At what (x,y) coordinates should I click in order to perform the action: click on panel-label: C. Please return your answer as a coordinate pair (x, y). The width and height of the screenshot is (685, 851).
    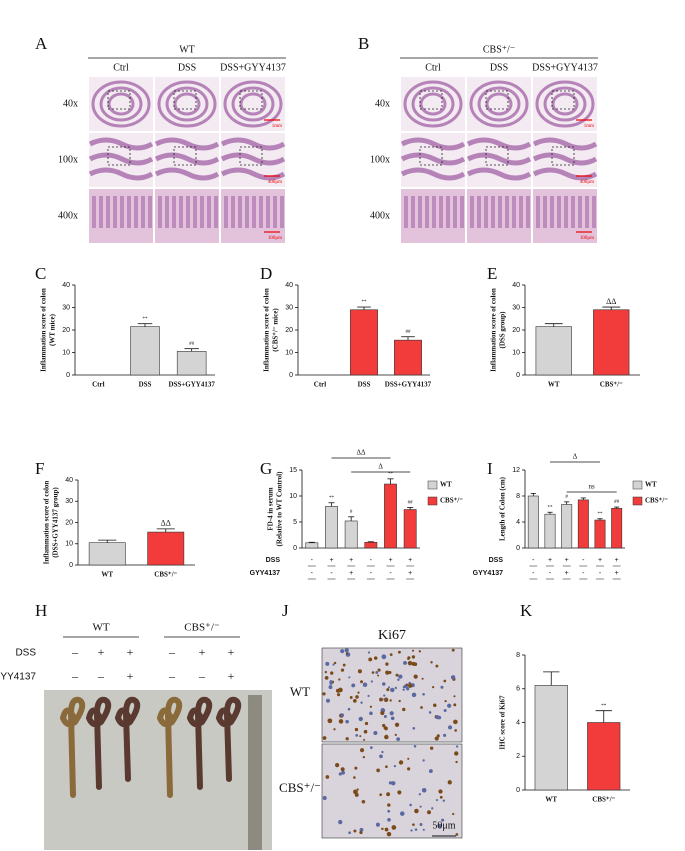
    Looking at the image, I should click on (40, 273).